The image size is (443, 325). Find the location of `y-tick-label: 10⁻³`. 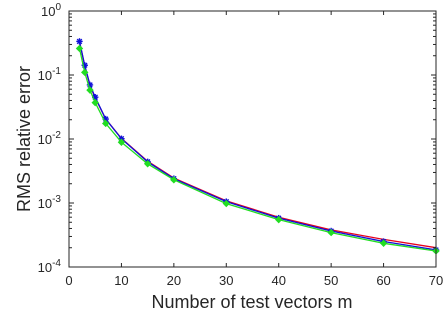

y-tick-label: 10⁻³ is located at coordinates (50, 202).